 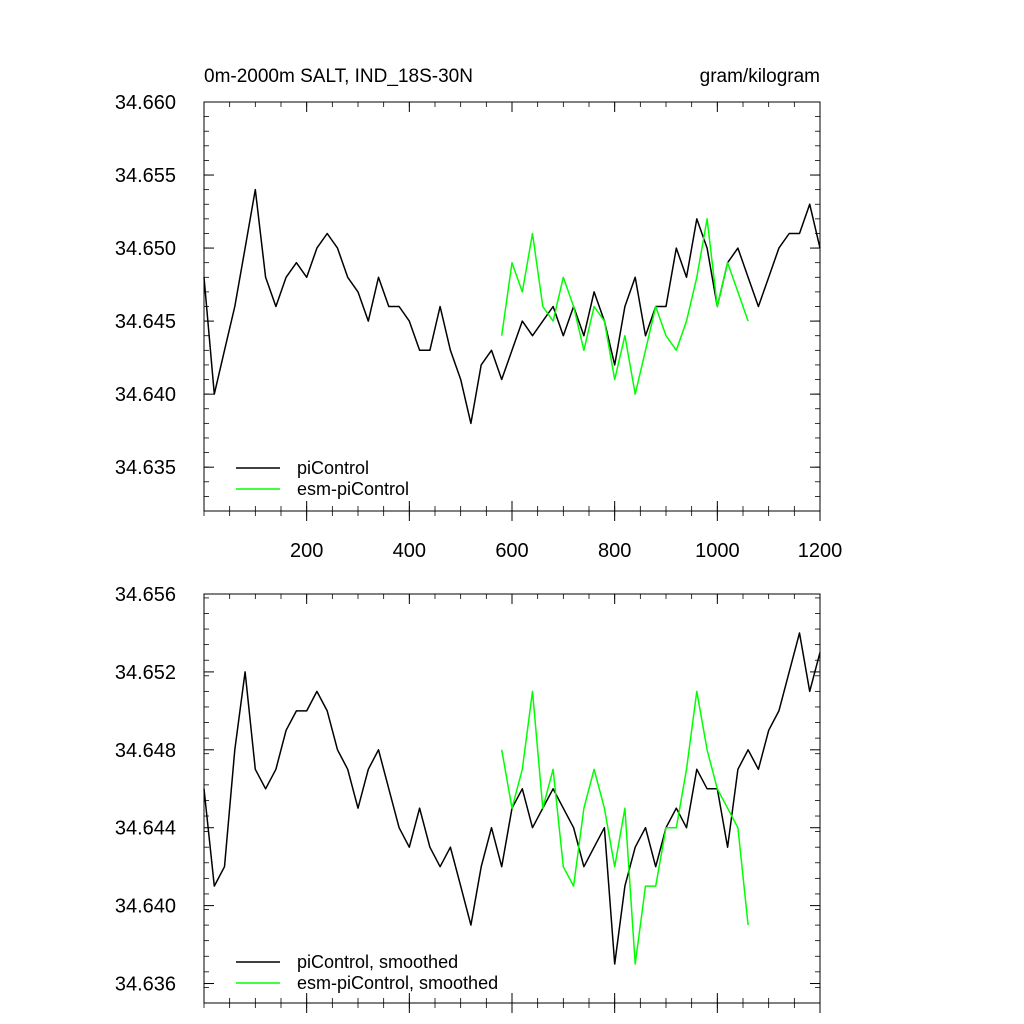 I want to click on series-line-picontrol, so click(x=512, y=306).